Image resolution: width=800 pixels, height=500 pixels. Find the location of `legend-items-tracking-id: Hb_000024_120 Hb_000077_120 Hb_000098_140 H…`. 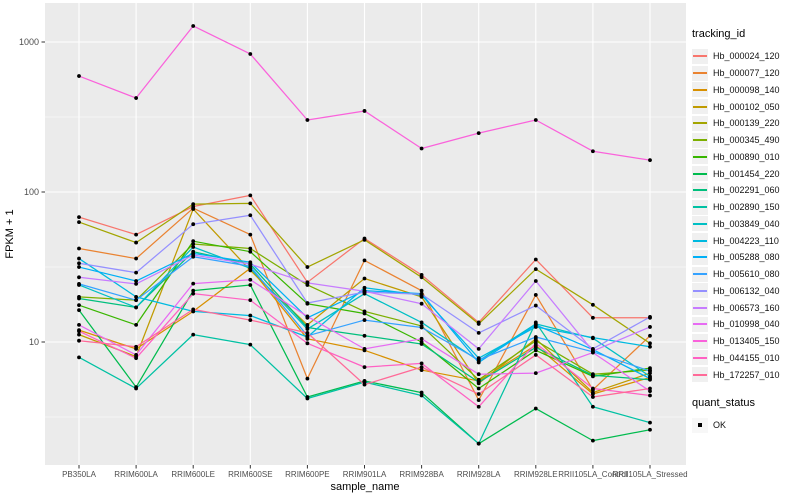

legend-items-tracking-id: Hb_000024_120 Hb_000077_120 Hb_000098_140 H… is located at coordinates (745, 215).